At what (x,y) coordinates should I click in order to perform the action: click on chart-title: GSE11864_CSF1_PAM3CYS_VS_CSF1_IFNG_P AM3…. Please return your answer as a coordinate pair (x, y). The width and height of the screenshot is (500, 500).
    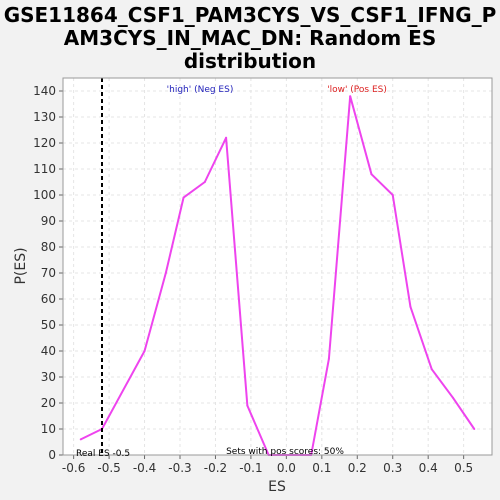
    Looking at the image, I should click on (250, 38).